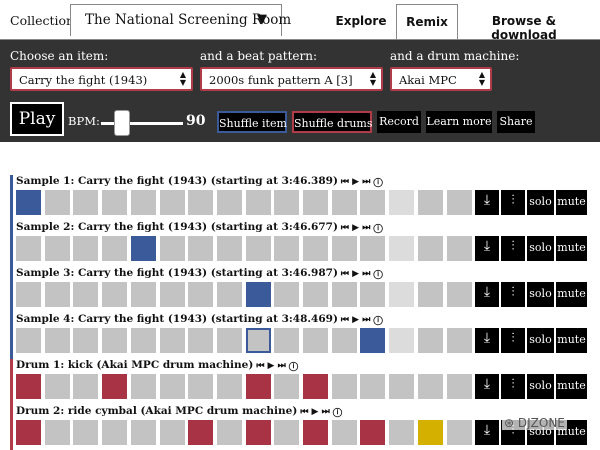  Describe the element at coordinates (37, 119) in the screenshot. I see `play-button: Play` at that location.